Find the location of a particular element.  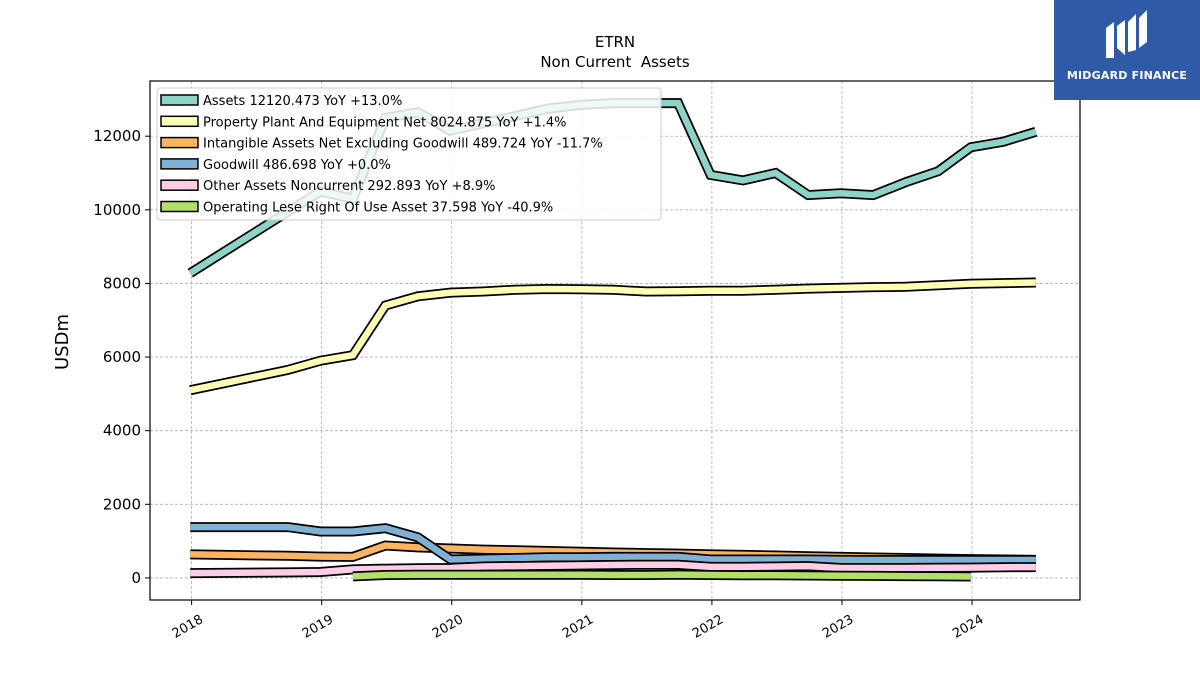

legend-label: Goodwill 486.698 YoY +0.0% is located at coordinates (297, 165).